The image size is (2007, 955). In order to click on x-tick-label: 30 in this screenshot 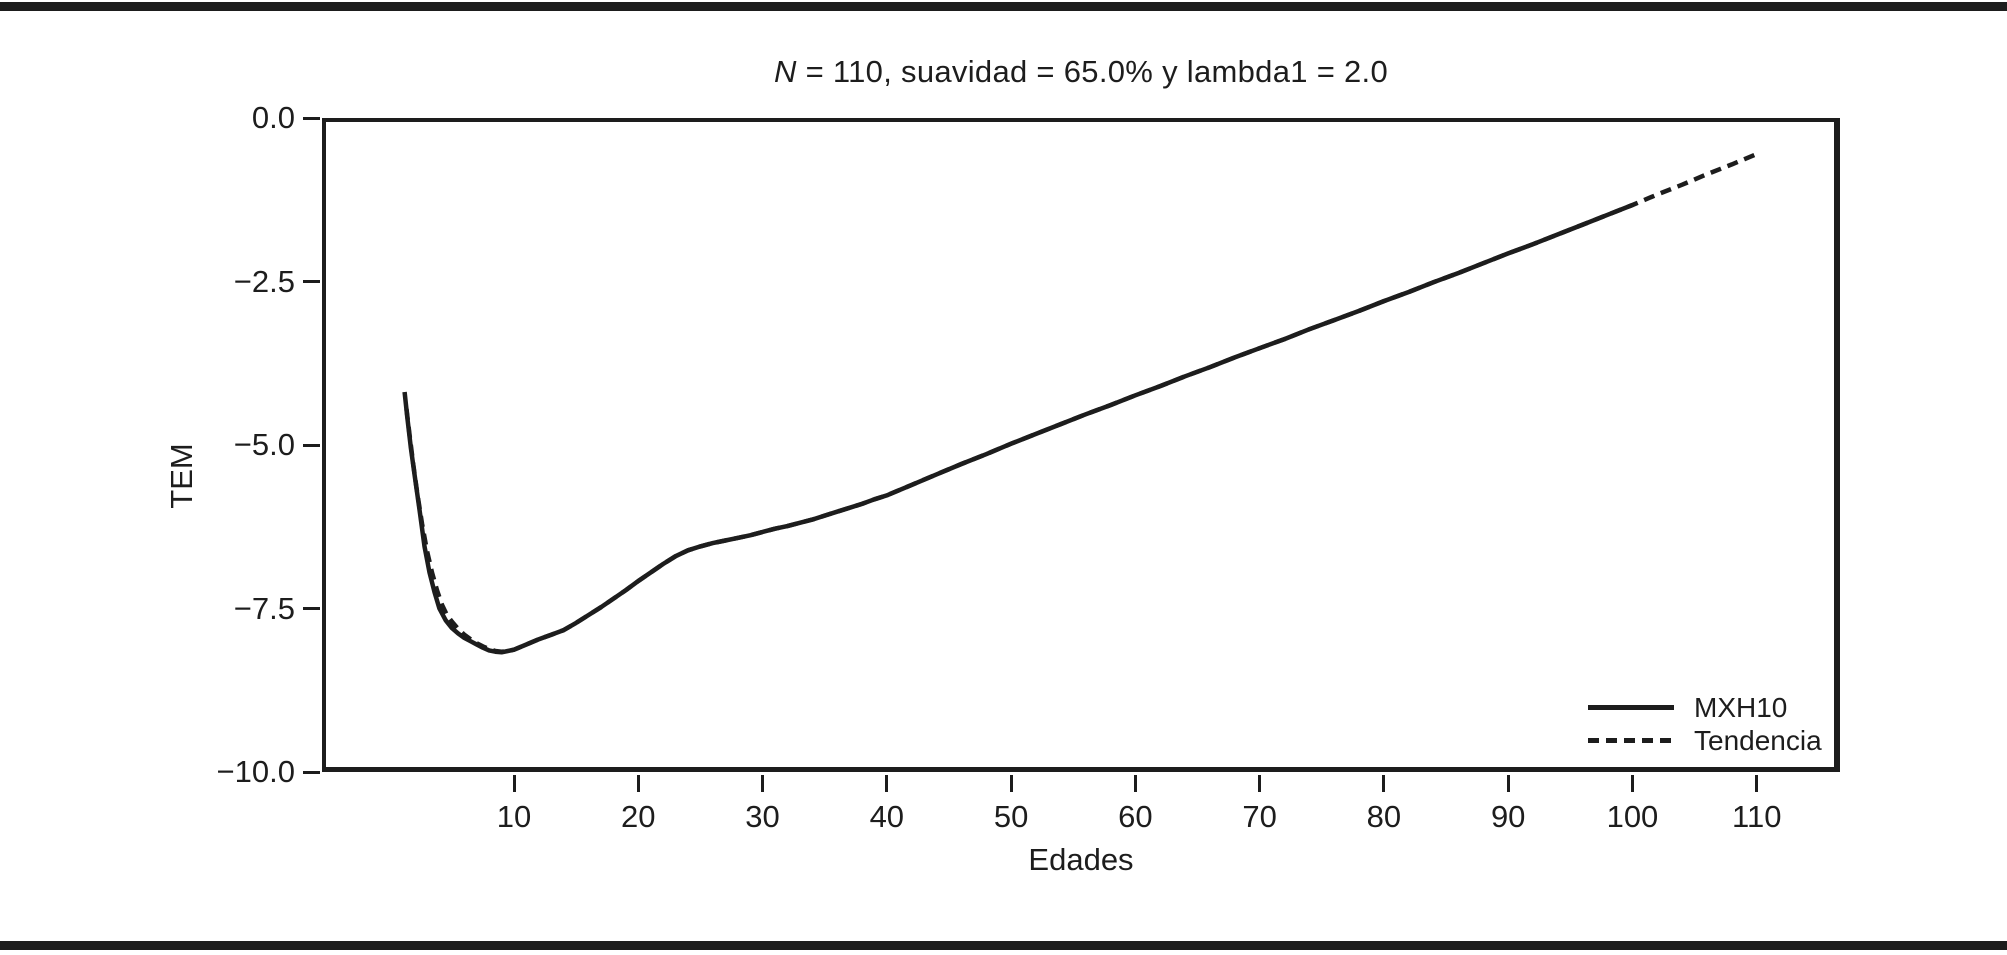, I will do `click(762, 816)`.